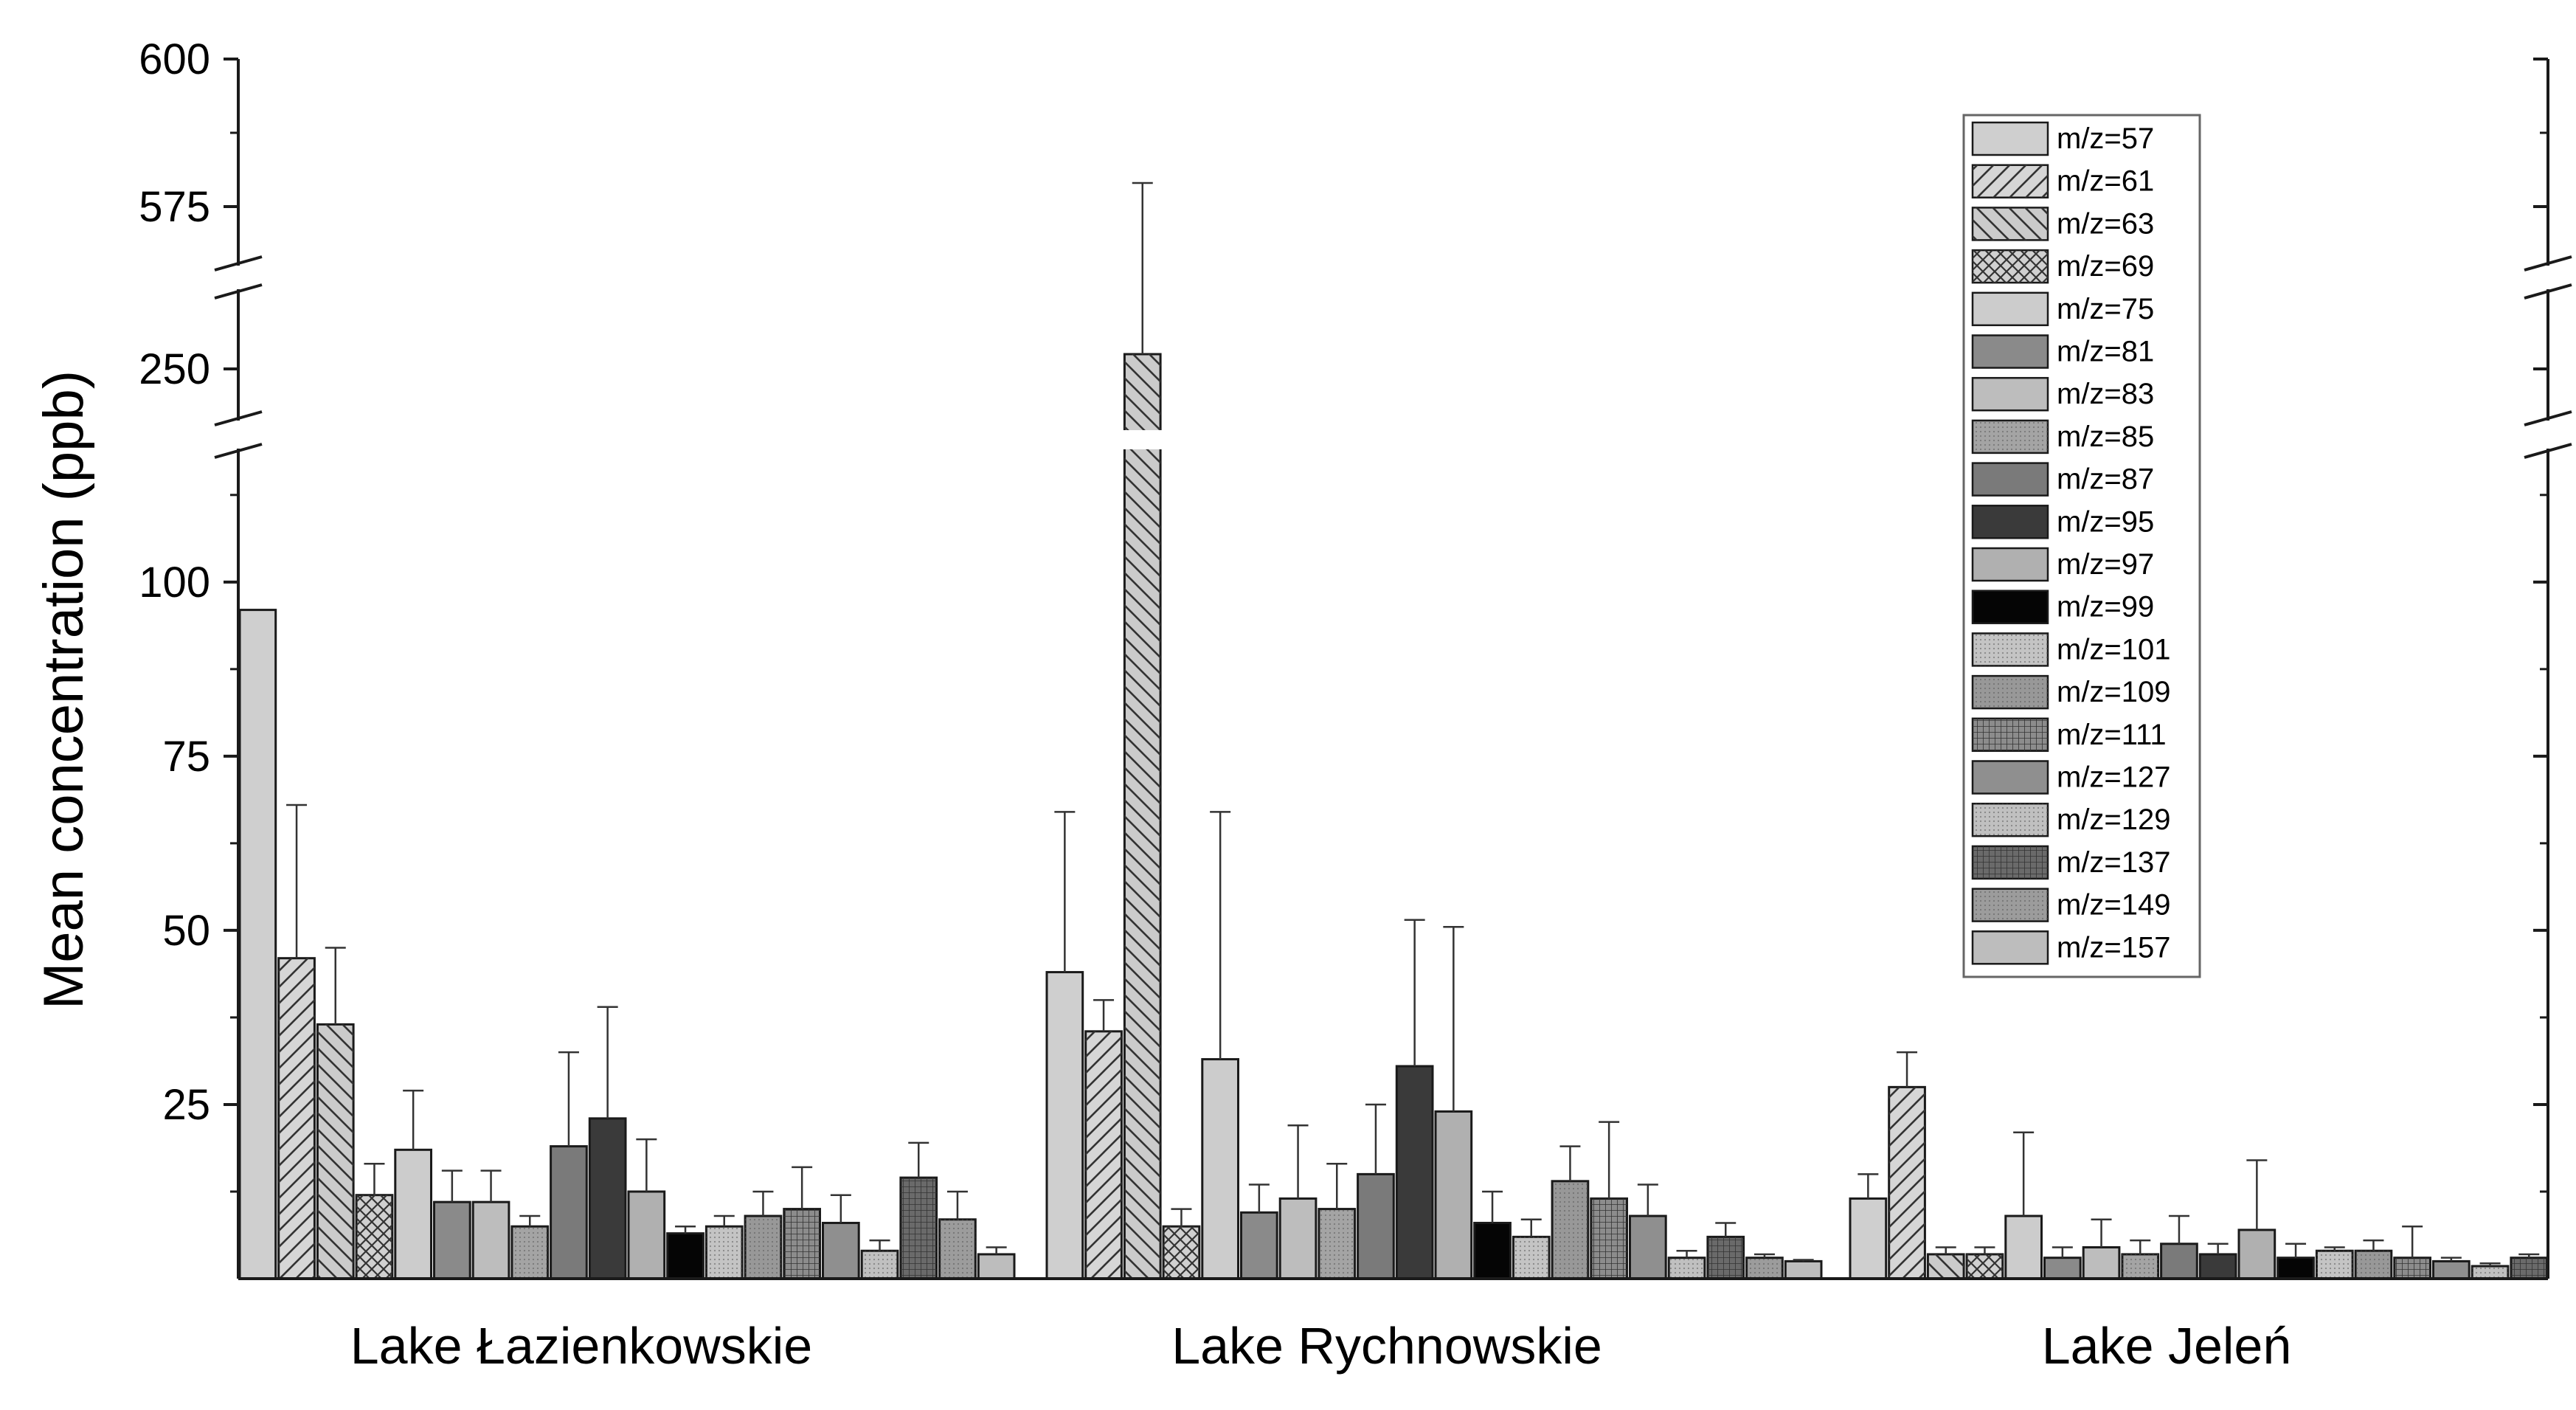 This screenshot has width=2576, height=1410. What do you see at coordinates (2105, 607) in the screenshot?
I see `legend-label: m/z=99` at bounding box center [2105, 607].